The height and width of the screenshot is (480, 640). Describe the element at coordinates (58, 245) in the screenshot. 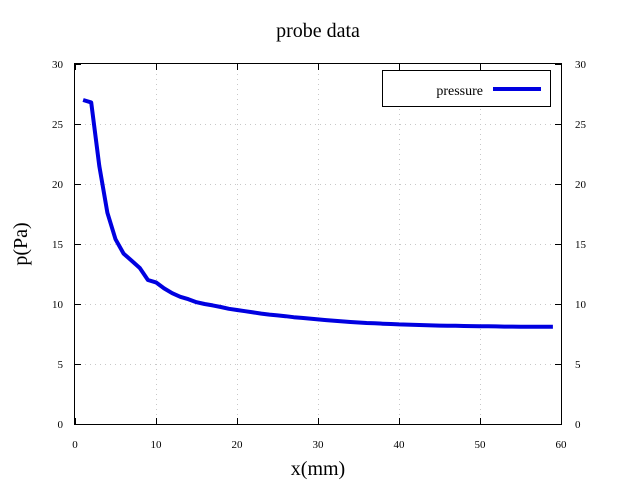

I see `y-tick-label: 15` at that location.